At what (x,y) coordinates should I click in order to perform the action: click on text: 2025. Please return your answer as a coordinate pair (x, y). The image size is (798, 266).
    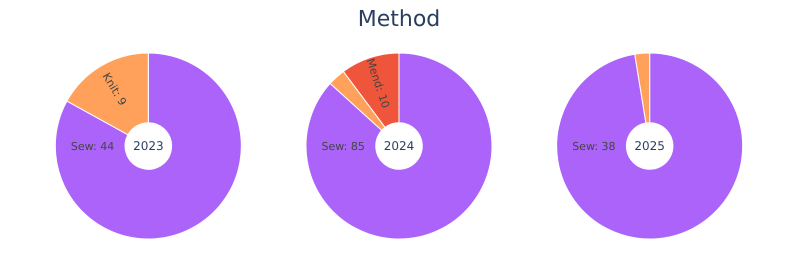
    Looking at the image, I should click on (649, 146).